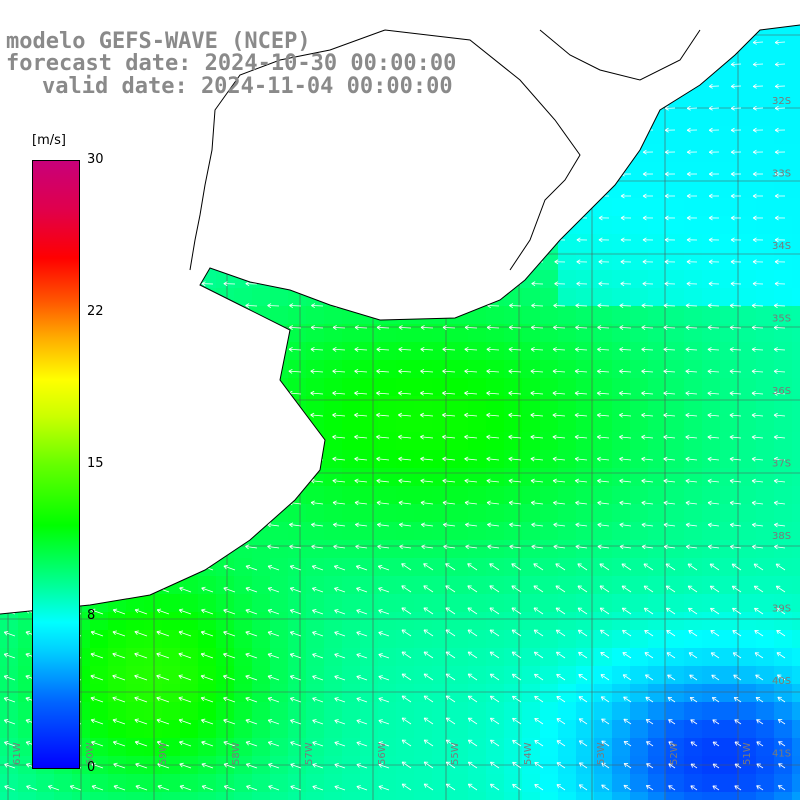 Image resolution: width=800 pixels, height=800 pixels. I want to click on lon-label: 60W, so click(90, 753).